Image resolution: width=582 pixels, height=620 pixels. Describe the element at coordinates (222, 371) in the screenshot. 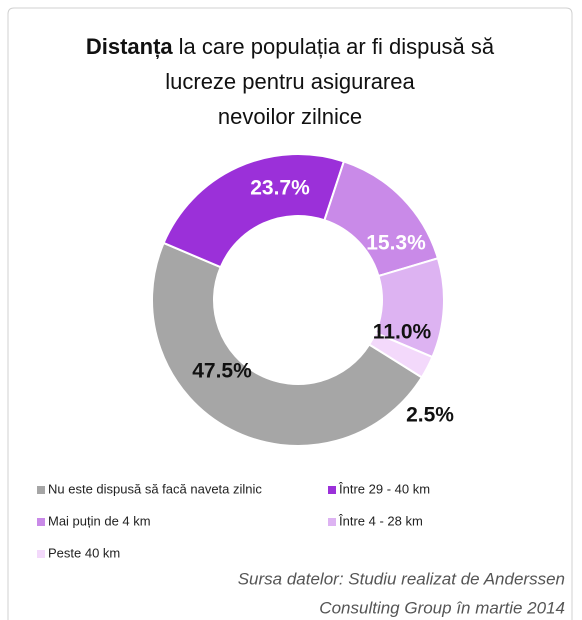

I see `data-label: 47.5%` at that location.